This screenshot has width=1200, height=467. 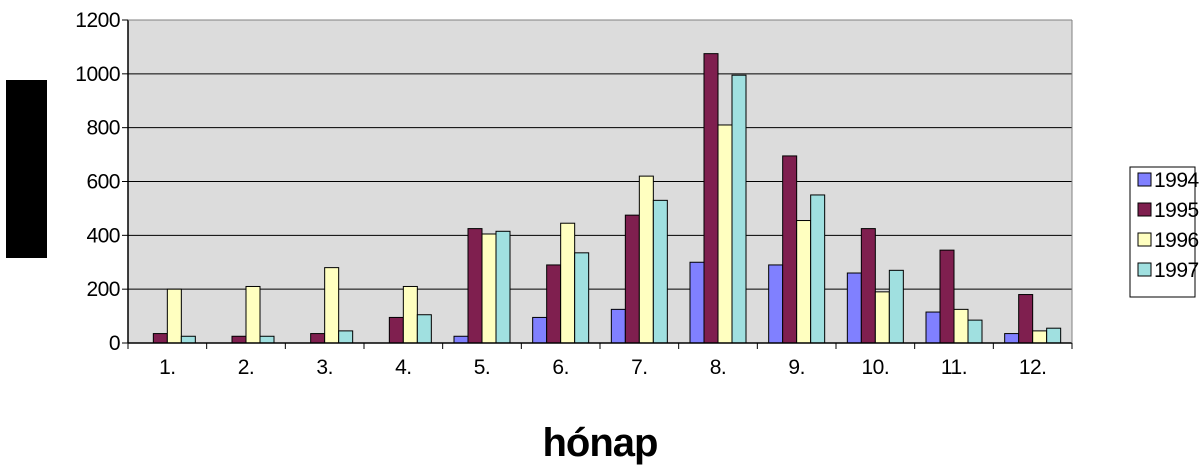 What do you see at coordinates (603, 367) in the screenshot?
I see `x-tick-labels: 1. 2. 3. 4. 5. 6. 7. 8. 9. 10. 11. 12.` at bounding box center [603, 367].